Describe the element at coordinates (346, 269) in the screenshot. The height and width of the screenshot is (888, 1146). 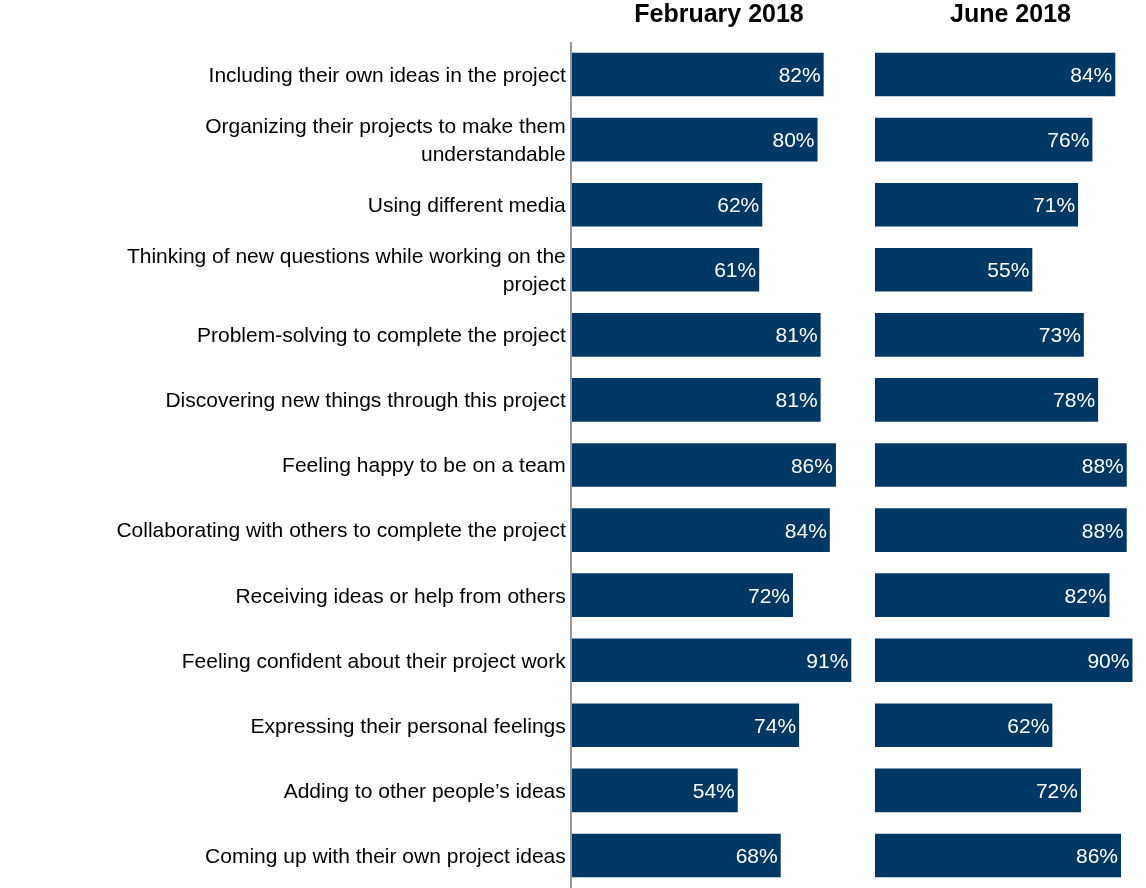
I see `y-tick-label: Thinking of new questions while working on the project` at that location.